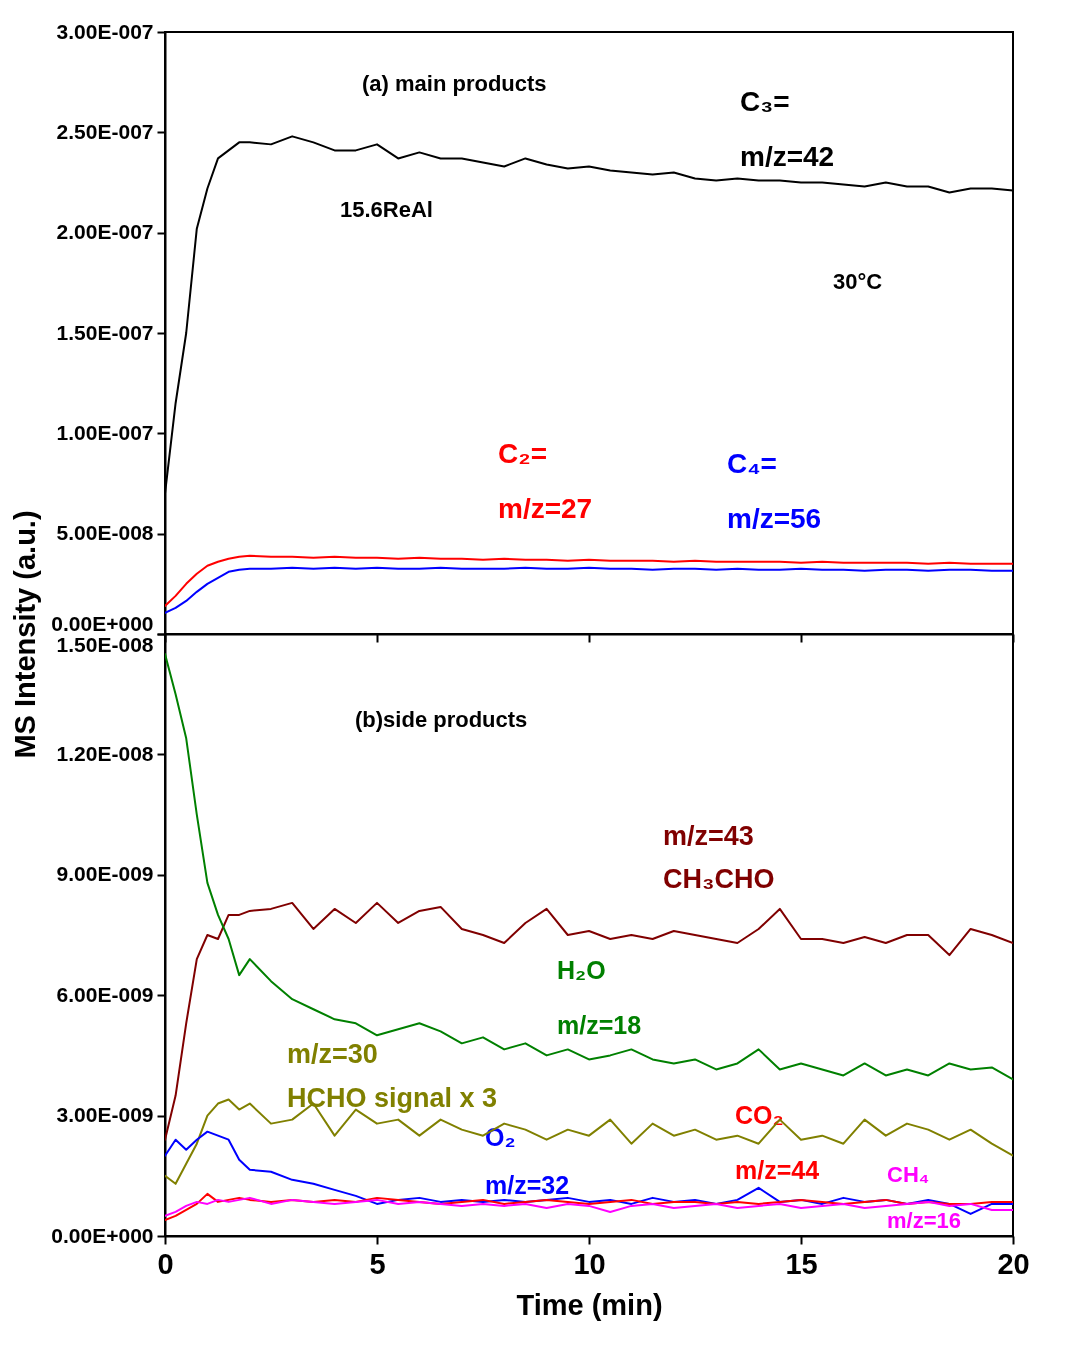 The image size is (1070, 1346). I want to click on y-tick-label: 1.50E-008, so click(105, 644).